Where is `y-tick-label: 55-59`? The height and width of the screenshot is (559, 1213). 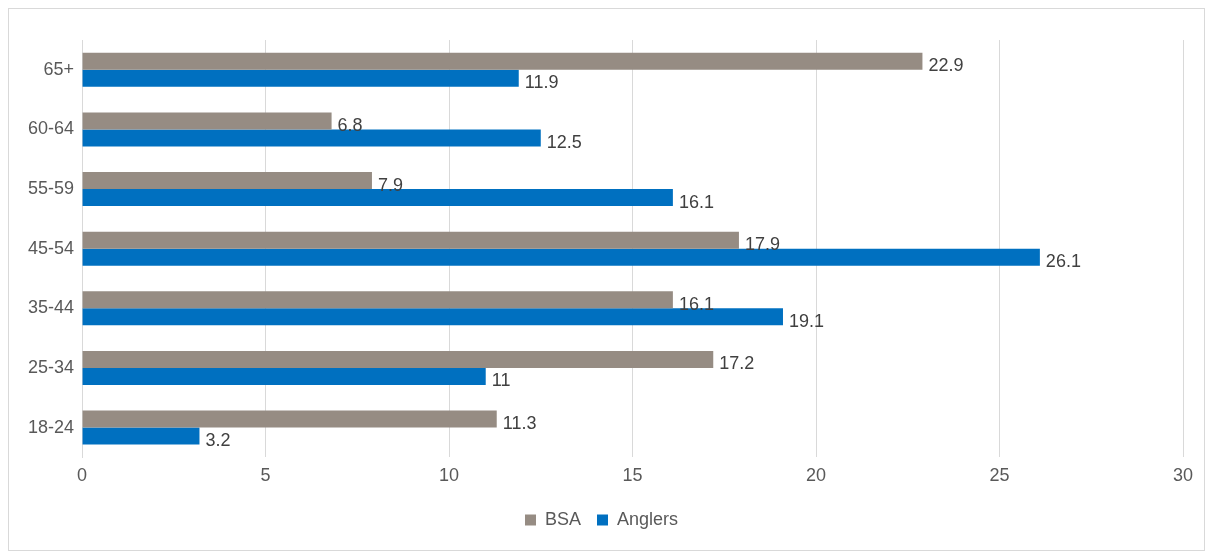
y-tick-label: 55-59 is located at coordinates (51, 188).